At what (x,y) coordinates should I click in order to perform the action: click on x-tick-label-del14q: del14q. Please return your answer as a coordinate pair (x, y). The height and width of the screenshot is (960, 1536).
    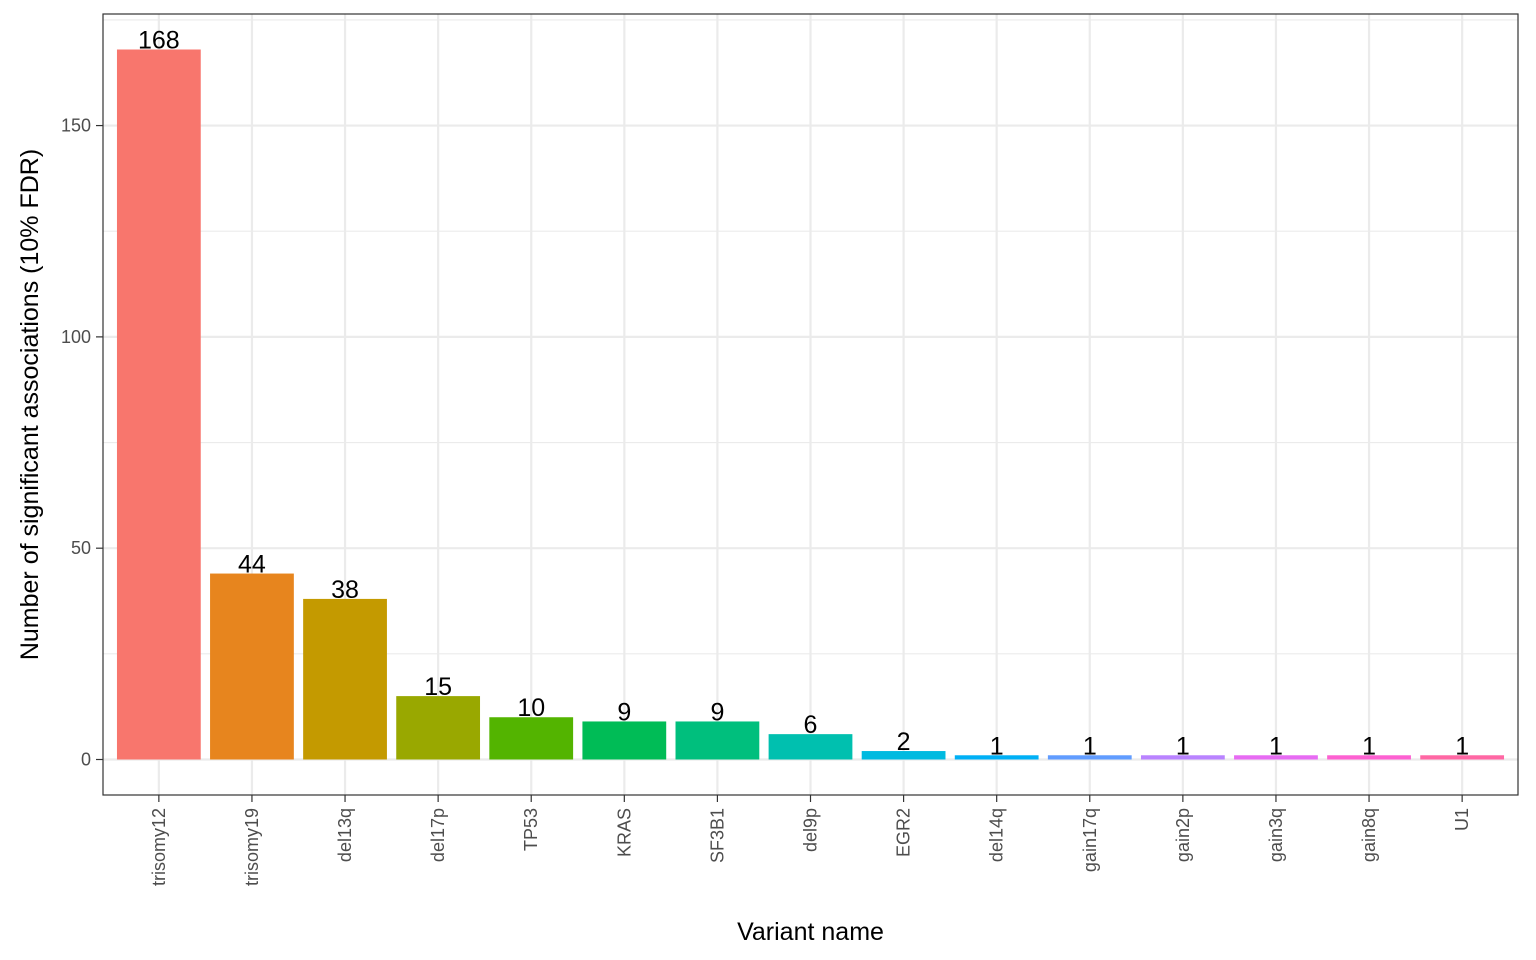
    Looking at the image, I should click on (997, 835).